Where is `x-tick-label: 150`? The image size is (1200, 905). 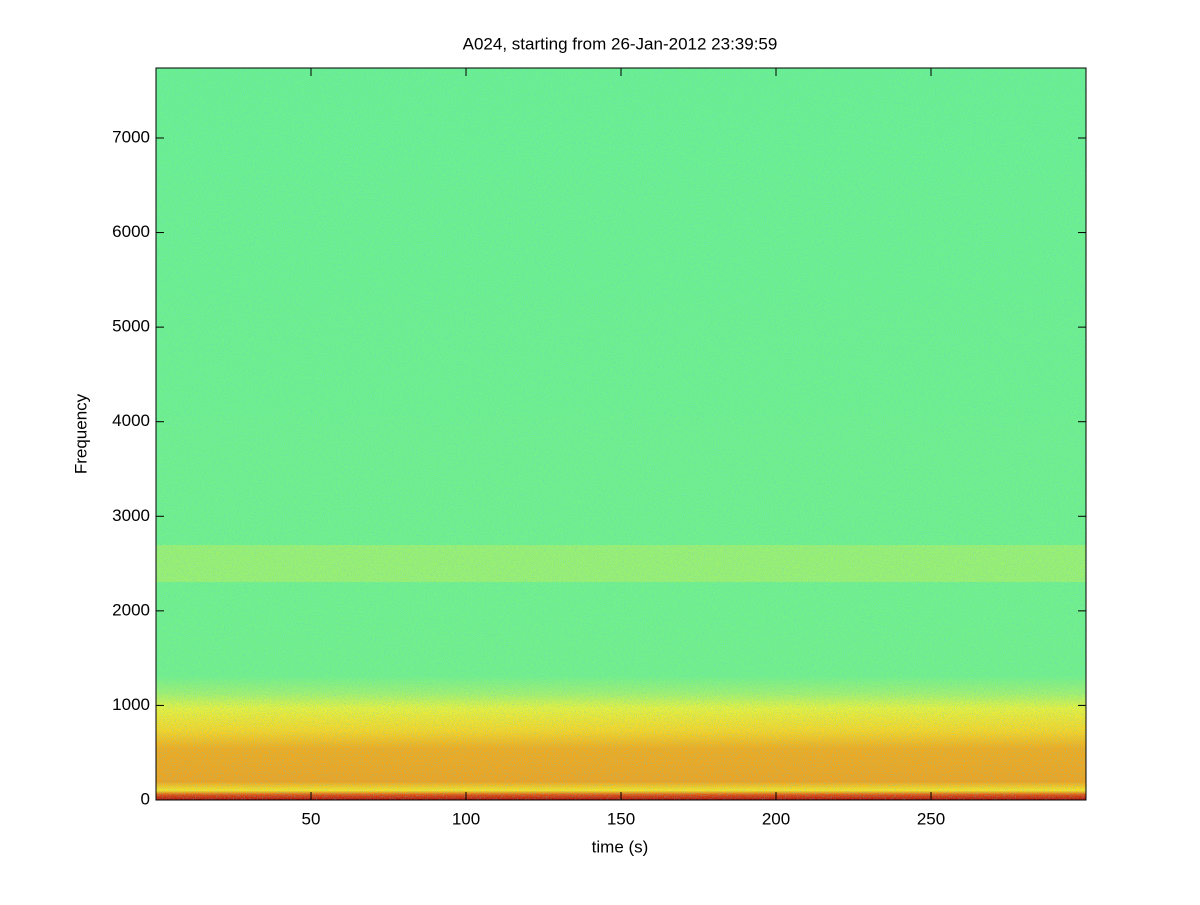 x-tick-label: 150 is located at coordinates (621, 818).